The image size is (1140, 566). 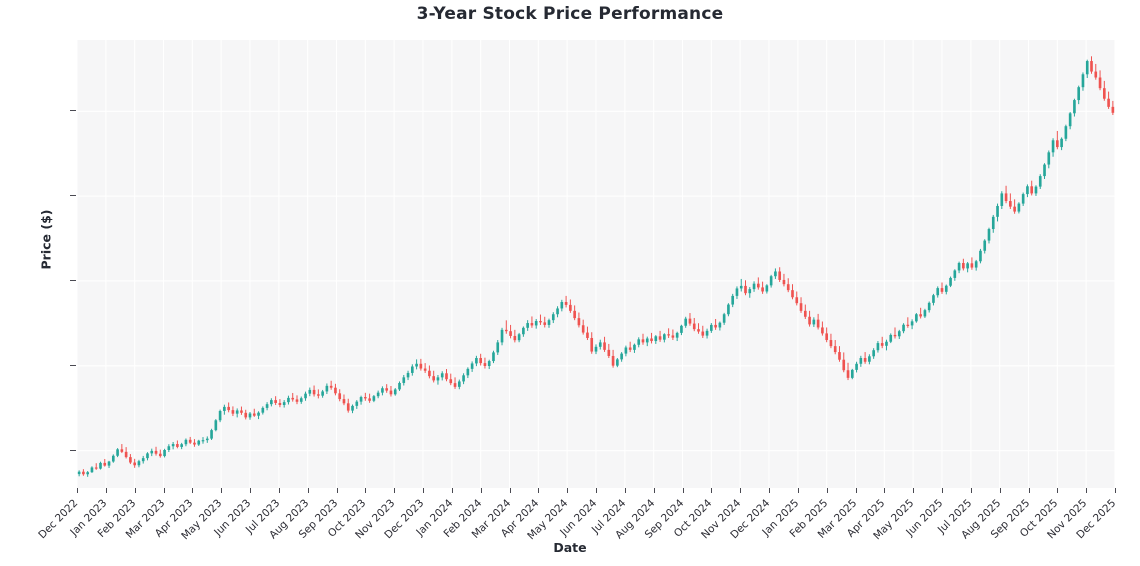 I want to click on chart-title: 3-Year Stock Price Performance, so click(x=570, y=14).